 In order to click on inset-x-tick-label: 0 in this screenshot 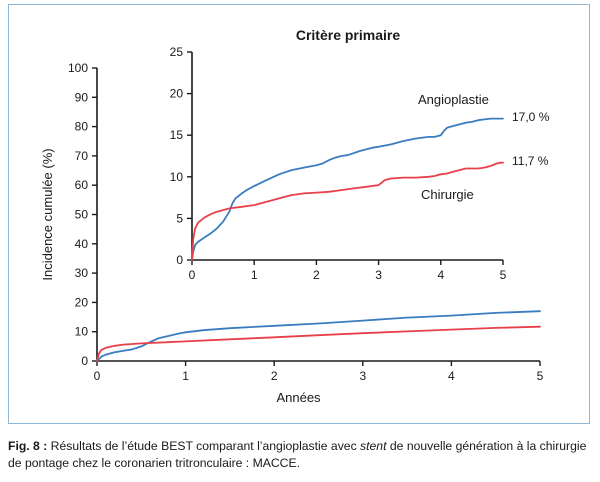, I will do `click(192, 275)`.